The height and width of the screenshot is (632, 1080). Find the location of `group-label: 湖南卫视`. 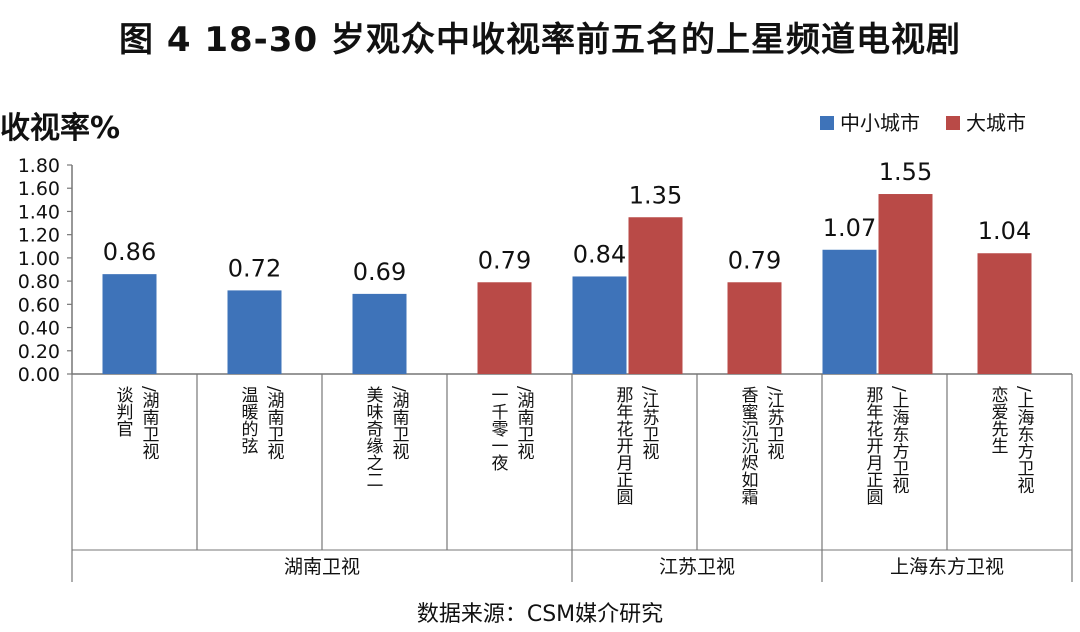

group-label: 湖南卫视 is located at coordinates (322, 567).